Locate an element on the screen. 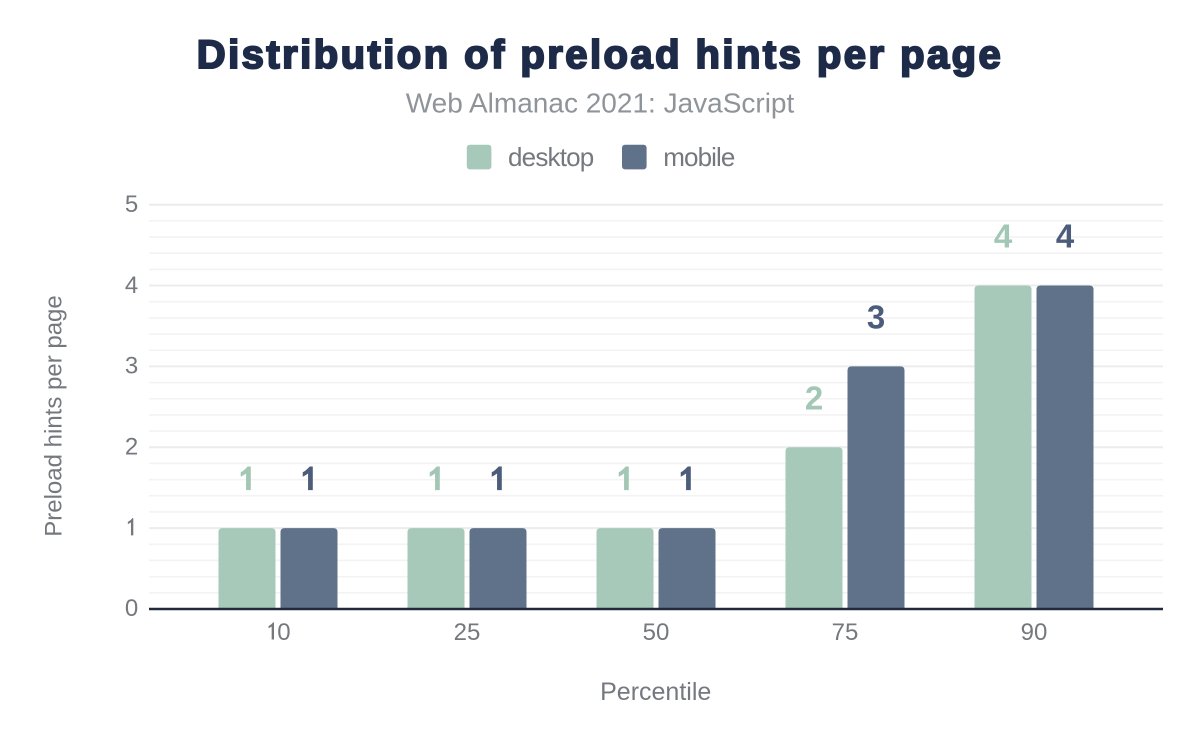  svg-text: 50 is located at coordinates (656, 632).